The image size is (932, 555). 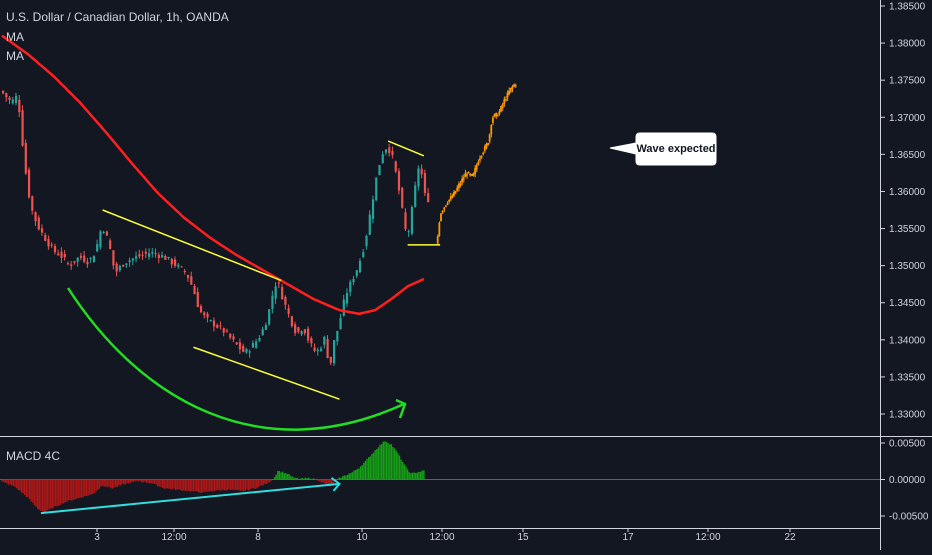 What do you see at coordinates (213, 477) in the screenshot?
I see `macd-histogram` at bounding box center [213, 477].